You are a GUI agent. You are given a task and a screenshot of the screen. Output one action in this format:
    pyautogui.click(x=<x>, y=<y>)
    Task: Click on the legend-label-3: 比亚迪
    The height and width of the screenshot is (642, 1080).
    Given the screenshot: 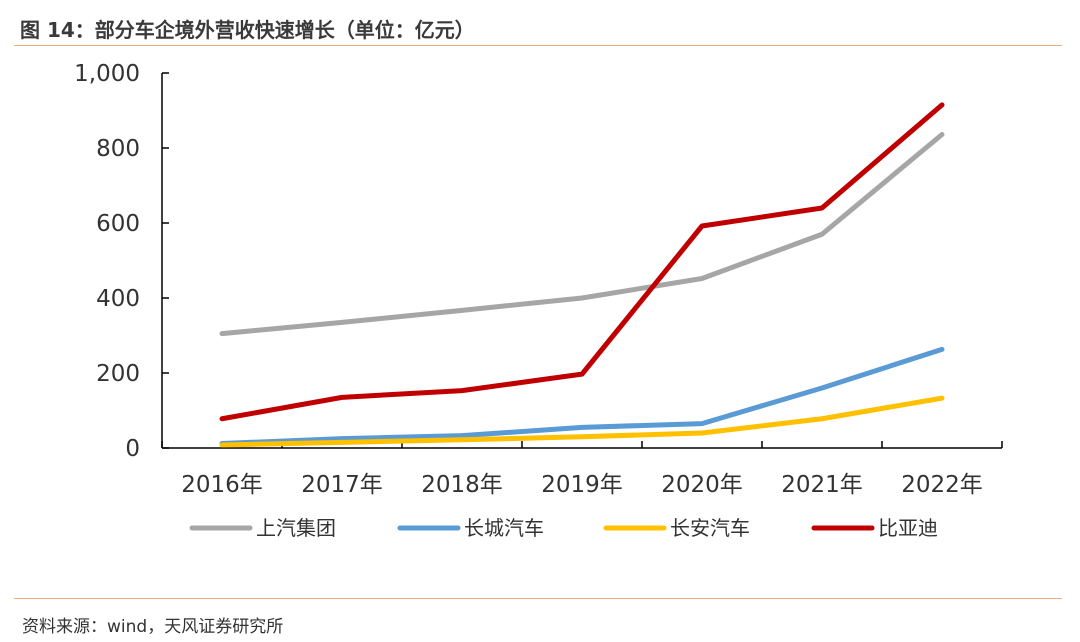 What is the action you would take?
    pyautogui.click(x=908, y=528)
    